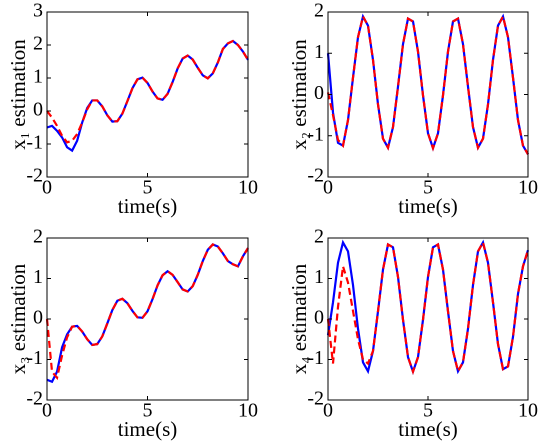 This screenshot has height=446, width=550. I want to click on y-tick-label: 3, so click(38, 11).